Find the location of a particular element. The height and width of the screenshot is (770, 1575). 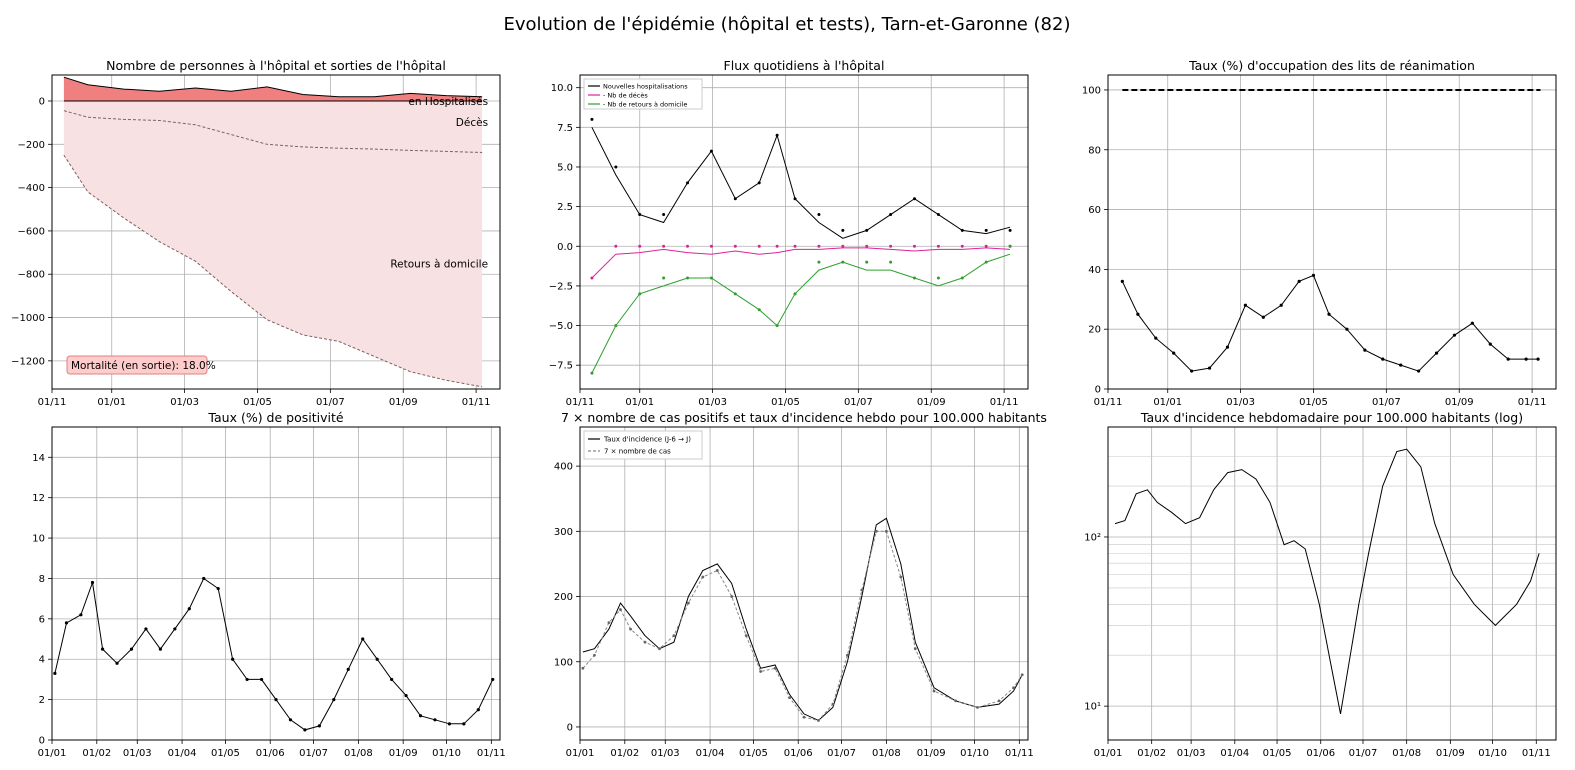

y-tick-label: 14 is located at coordinates (38, 458).